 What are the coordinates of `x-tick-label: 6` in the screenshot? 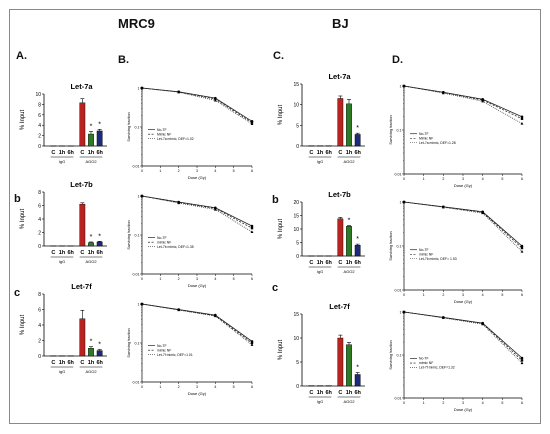 It's located at (522, 403).